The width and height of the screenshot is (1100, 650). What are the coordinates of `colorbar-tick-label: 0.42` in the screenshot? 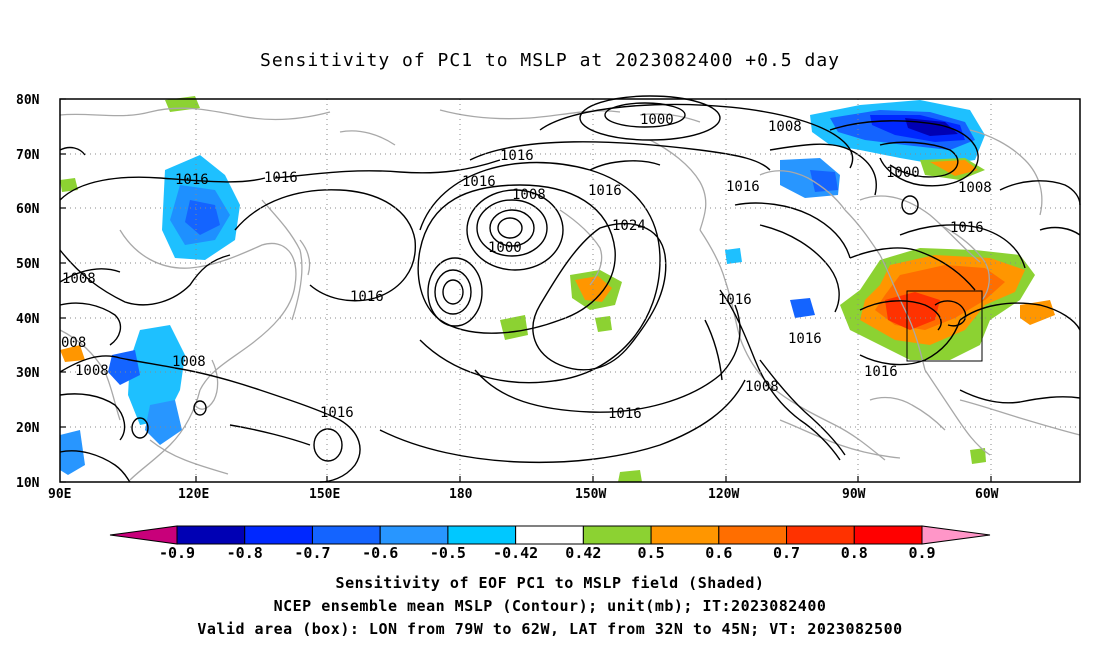 It's located at (583, 553).